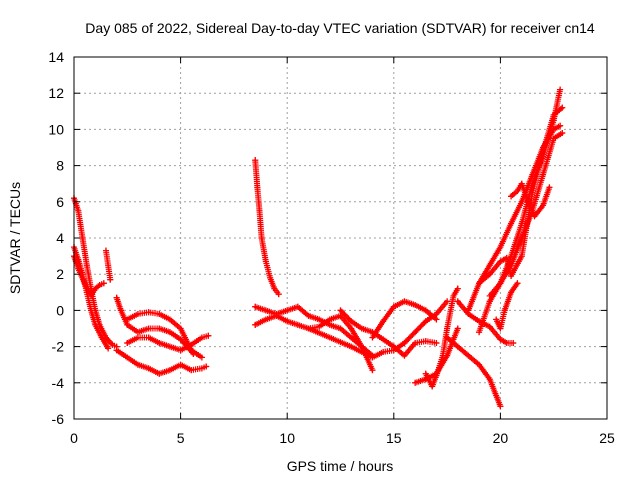 The image size is (640, 480). I want to click on y-tick-label: 0, so click(60, 310).